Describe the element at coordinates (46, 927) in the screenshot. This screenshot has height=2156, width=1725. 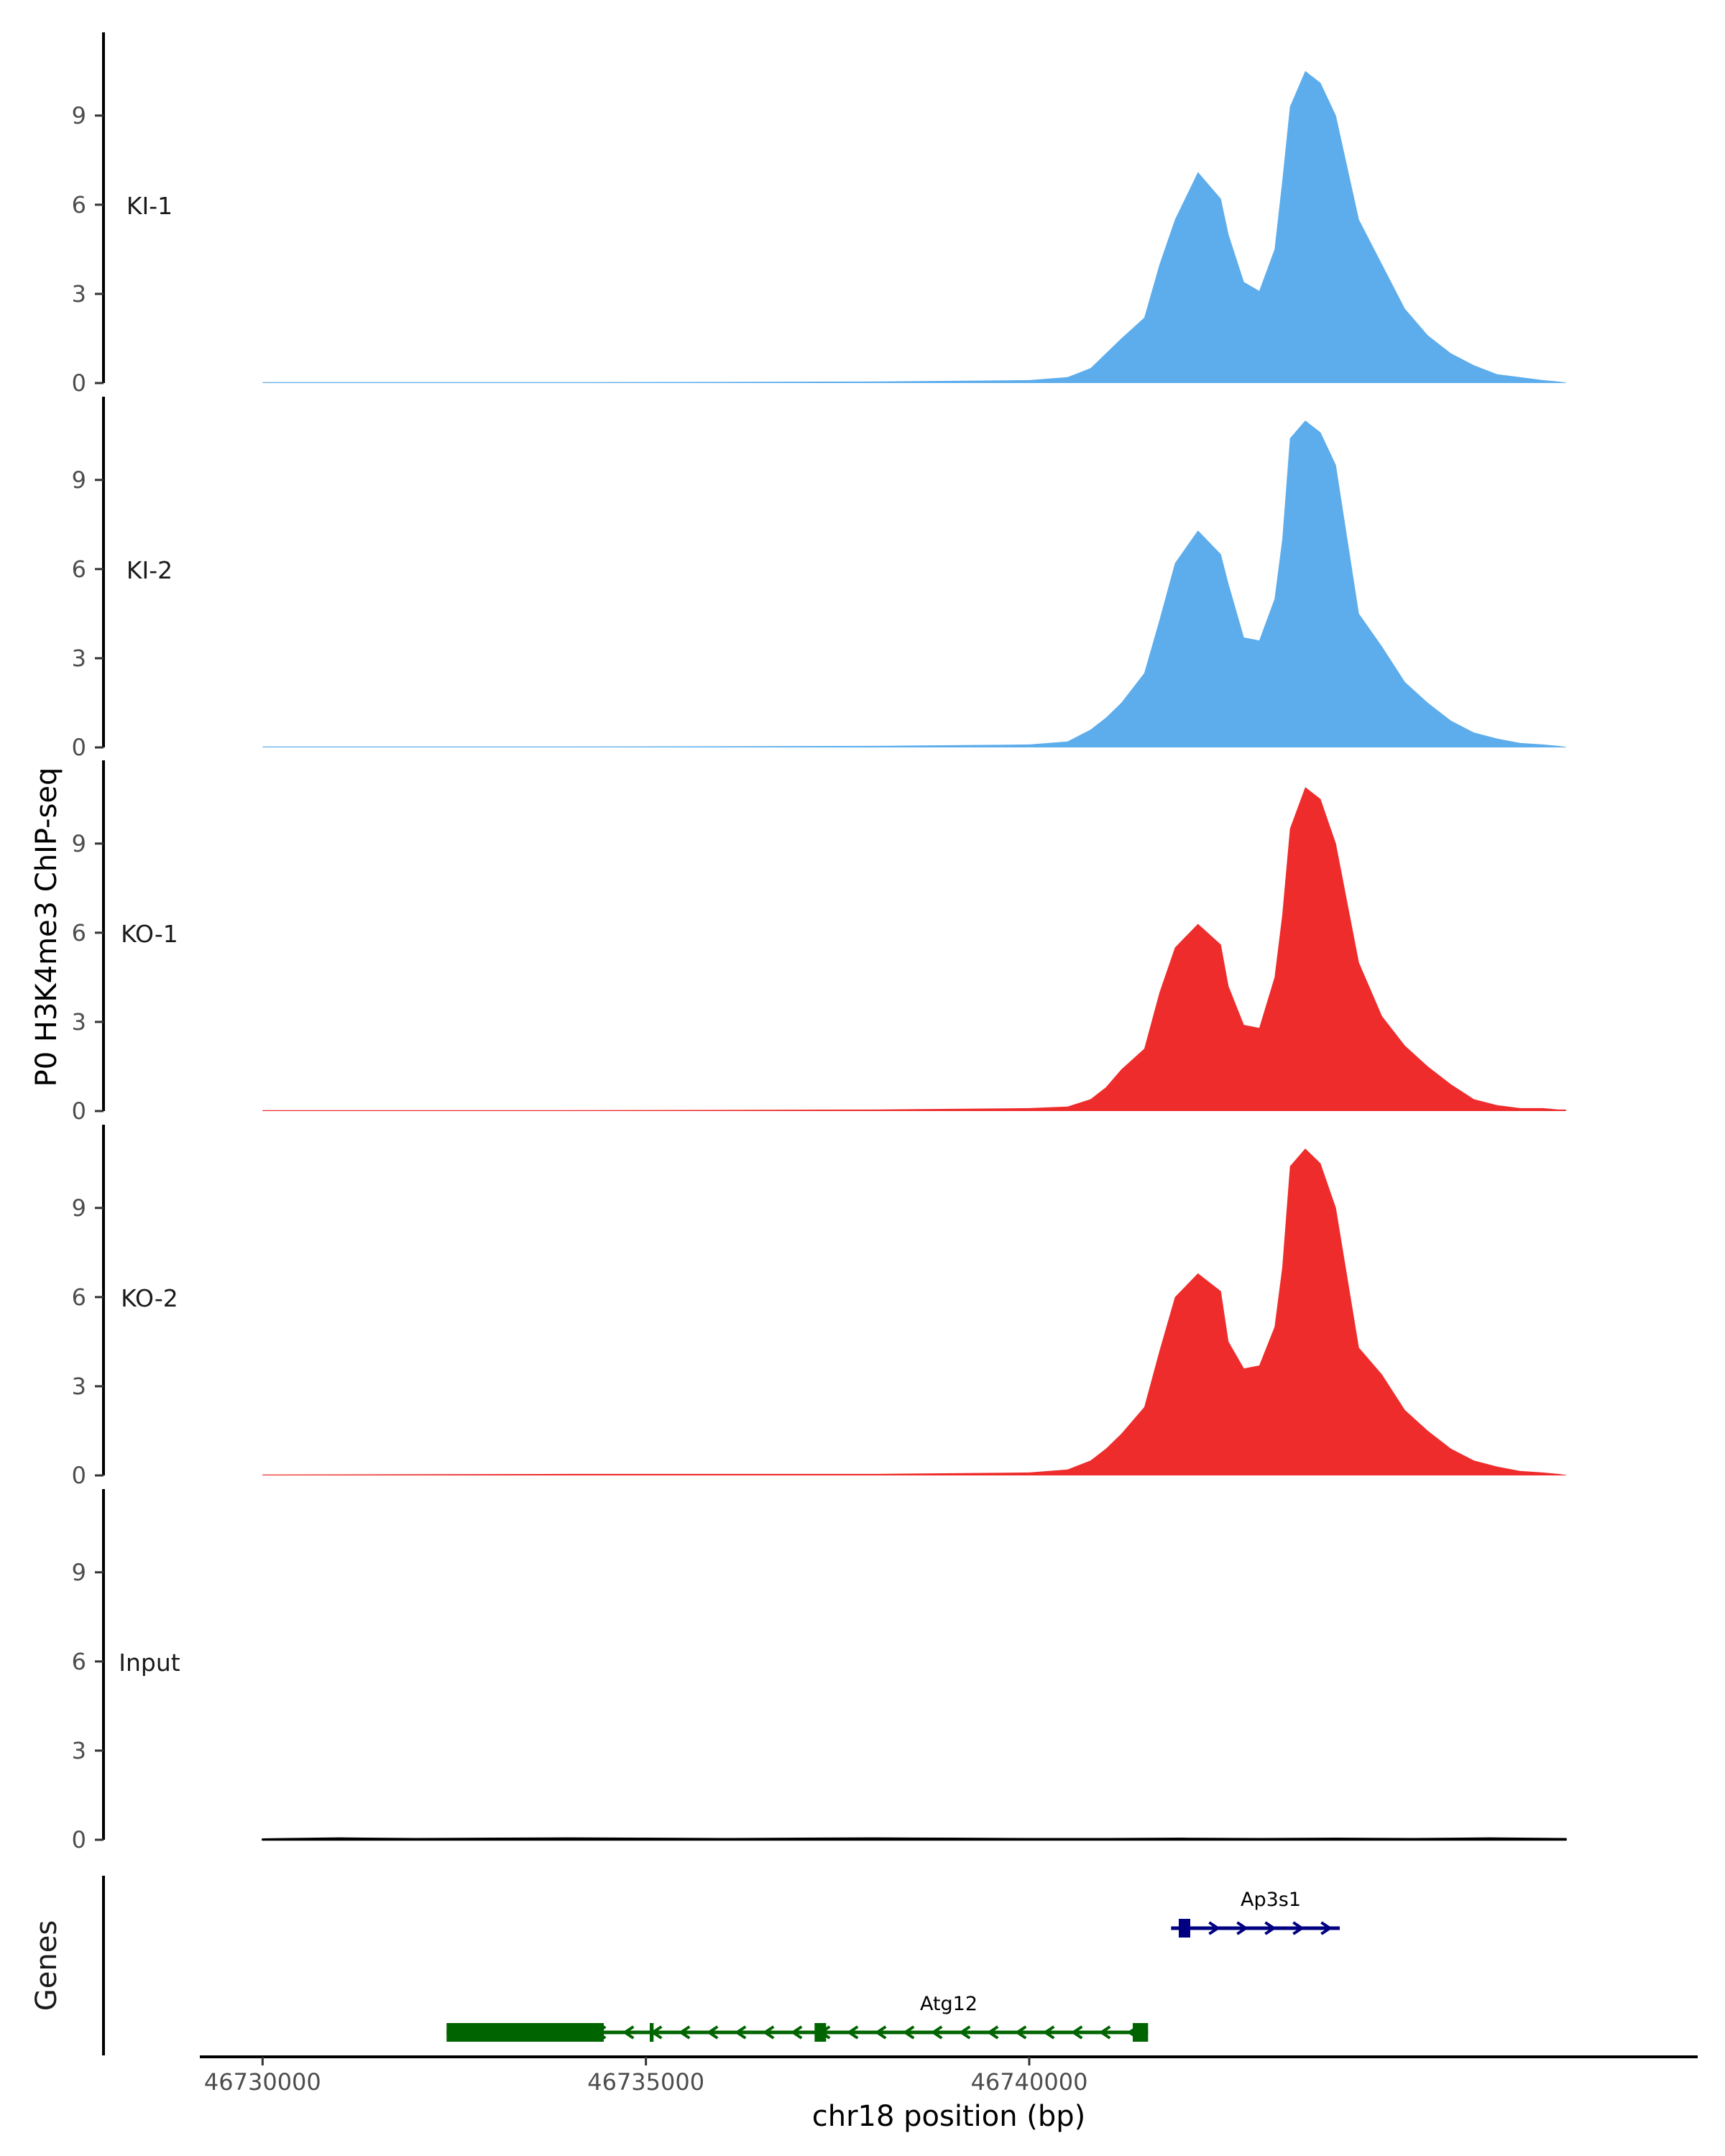
I see `y-axis-title: P0 H3K4me3 ChIP-seq` at that location.